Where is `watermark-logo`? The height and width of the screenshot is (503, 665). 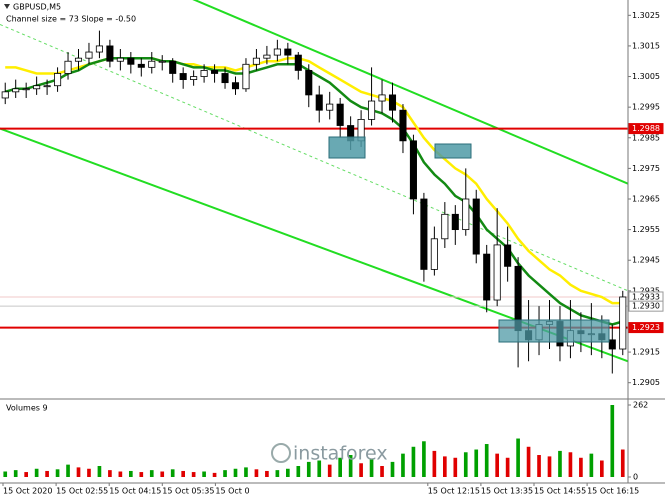 watermark-logo is located at coordinates (281, 453).